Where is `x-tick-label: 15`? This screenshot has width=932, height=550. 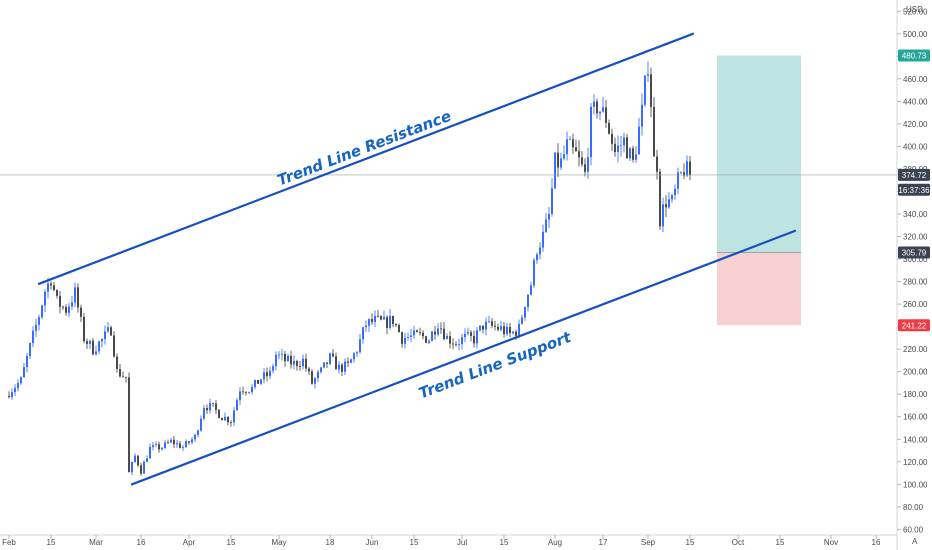
x-tick-label: 15 is located at coordinates (690, 542).